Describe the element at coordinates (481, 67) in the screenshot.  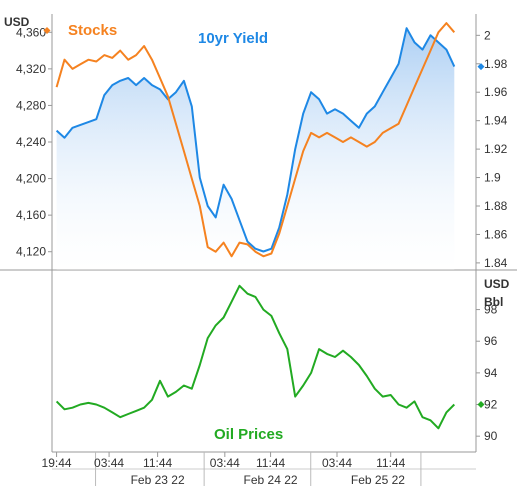
I see `yield-current-marker` at that location.